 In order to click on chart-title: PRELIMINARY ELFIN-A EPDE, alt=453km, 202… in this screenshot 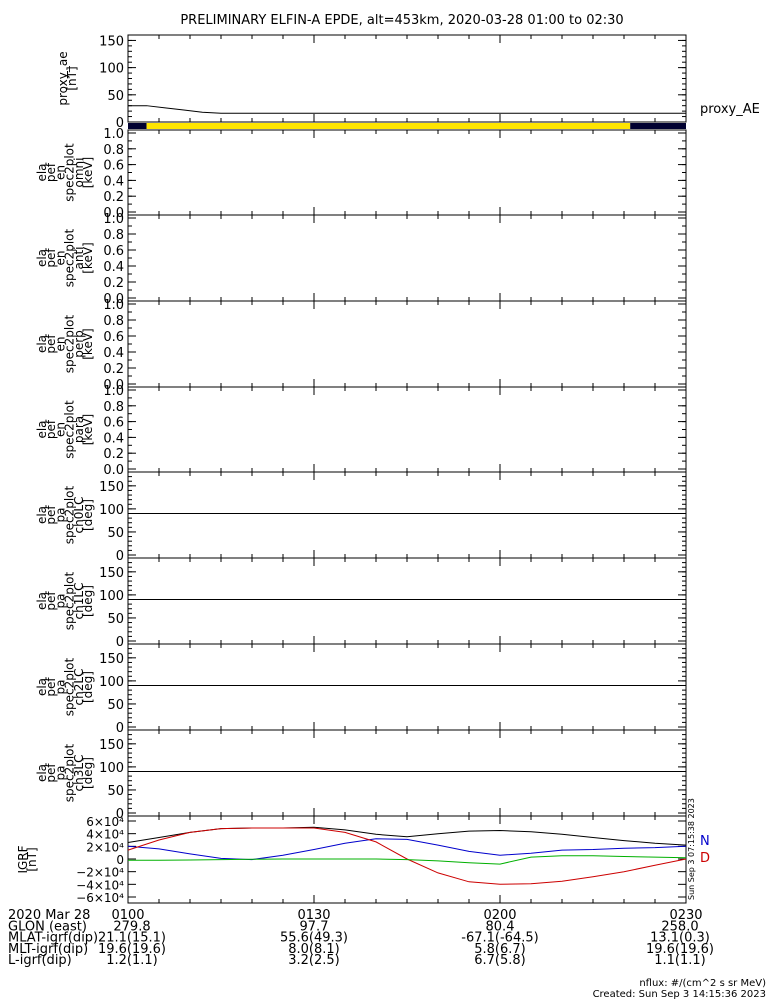, I will do `click(401, 20)`.